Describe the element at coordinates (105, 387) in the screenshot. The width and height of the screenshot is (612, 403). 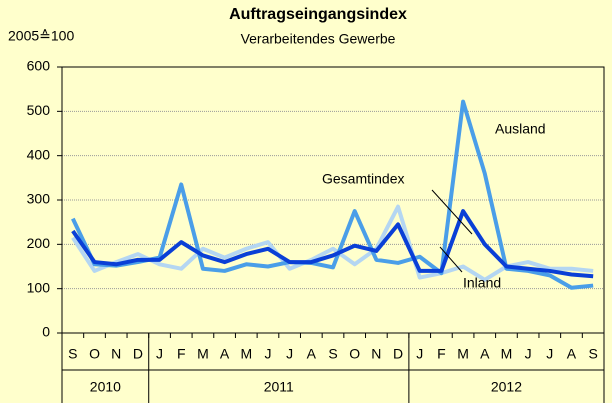
I see `year-label: 2010` at that location.